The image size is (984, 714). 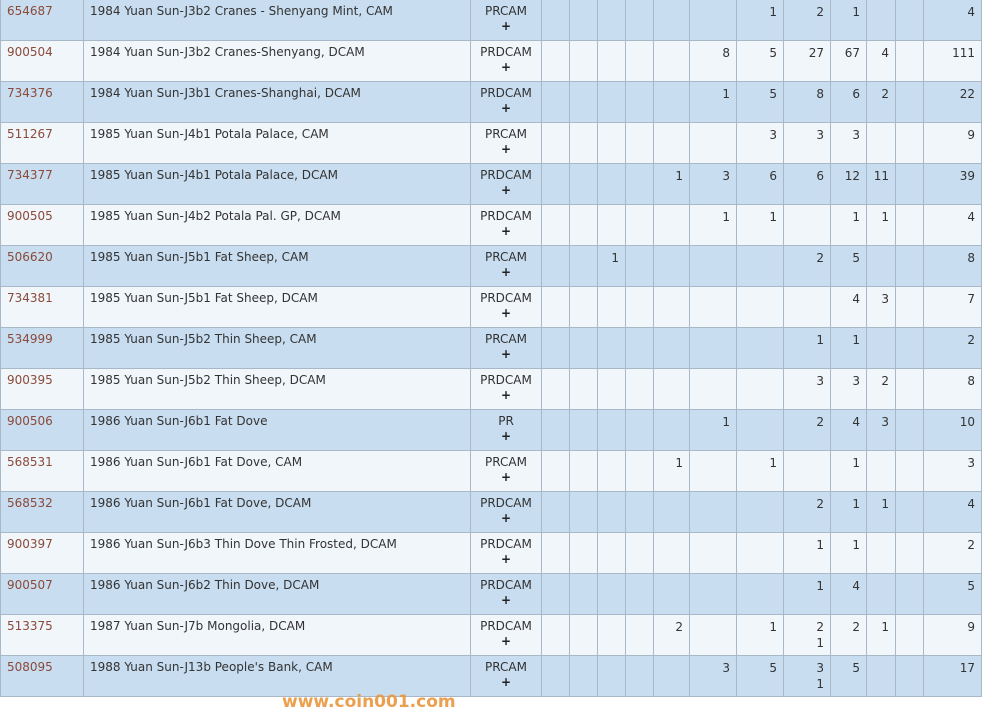 I want to click on coin-id-link: 568531, so click(x=42, y=471).